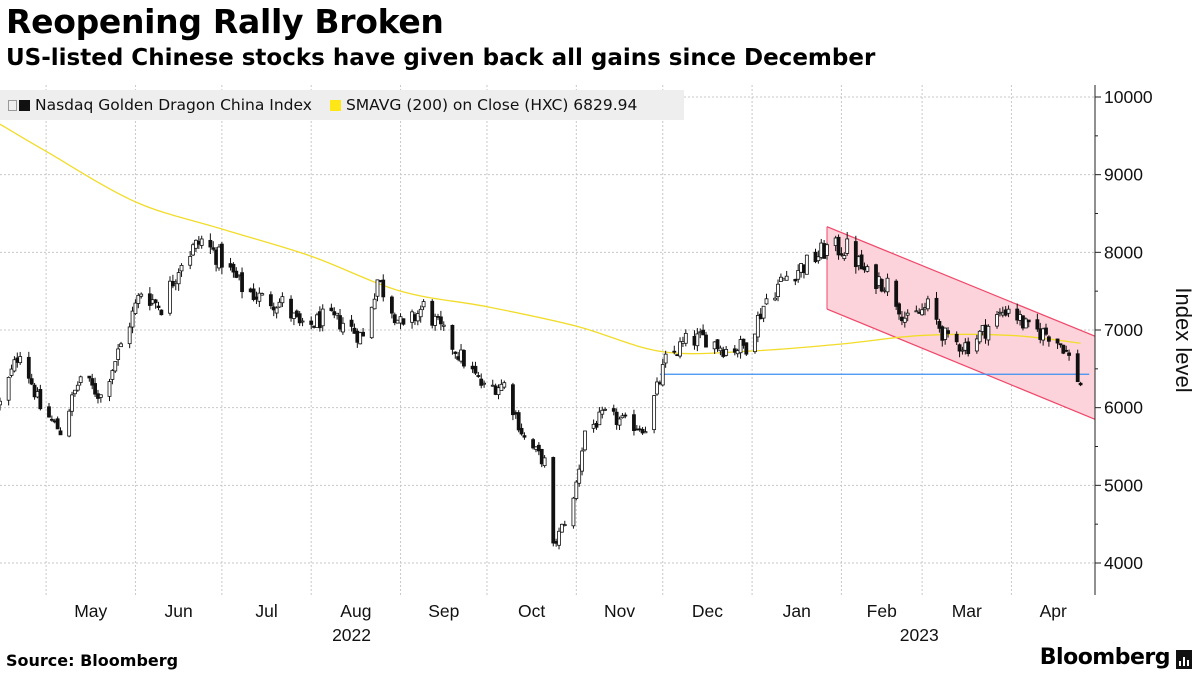  I want to click on channel-lower, so click(961, 364).